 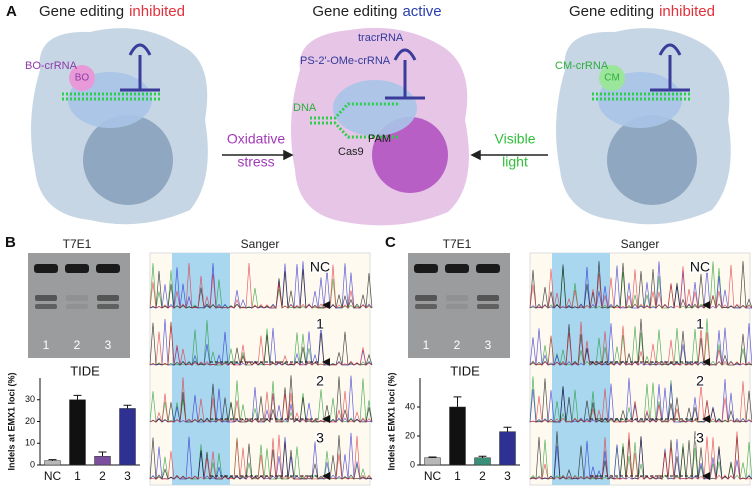 I want to click on arrow, so click(x=385, y=155).